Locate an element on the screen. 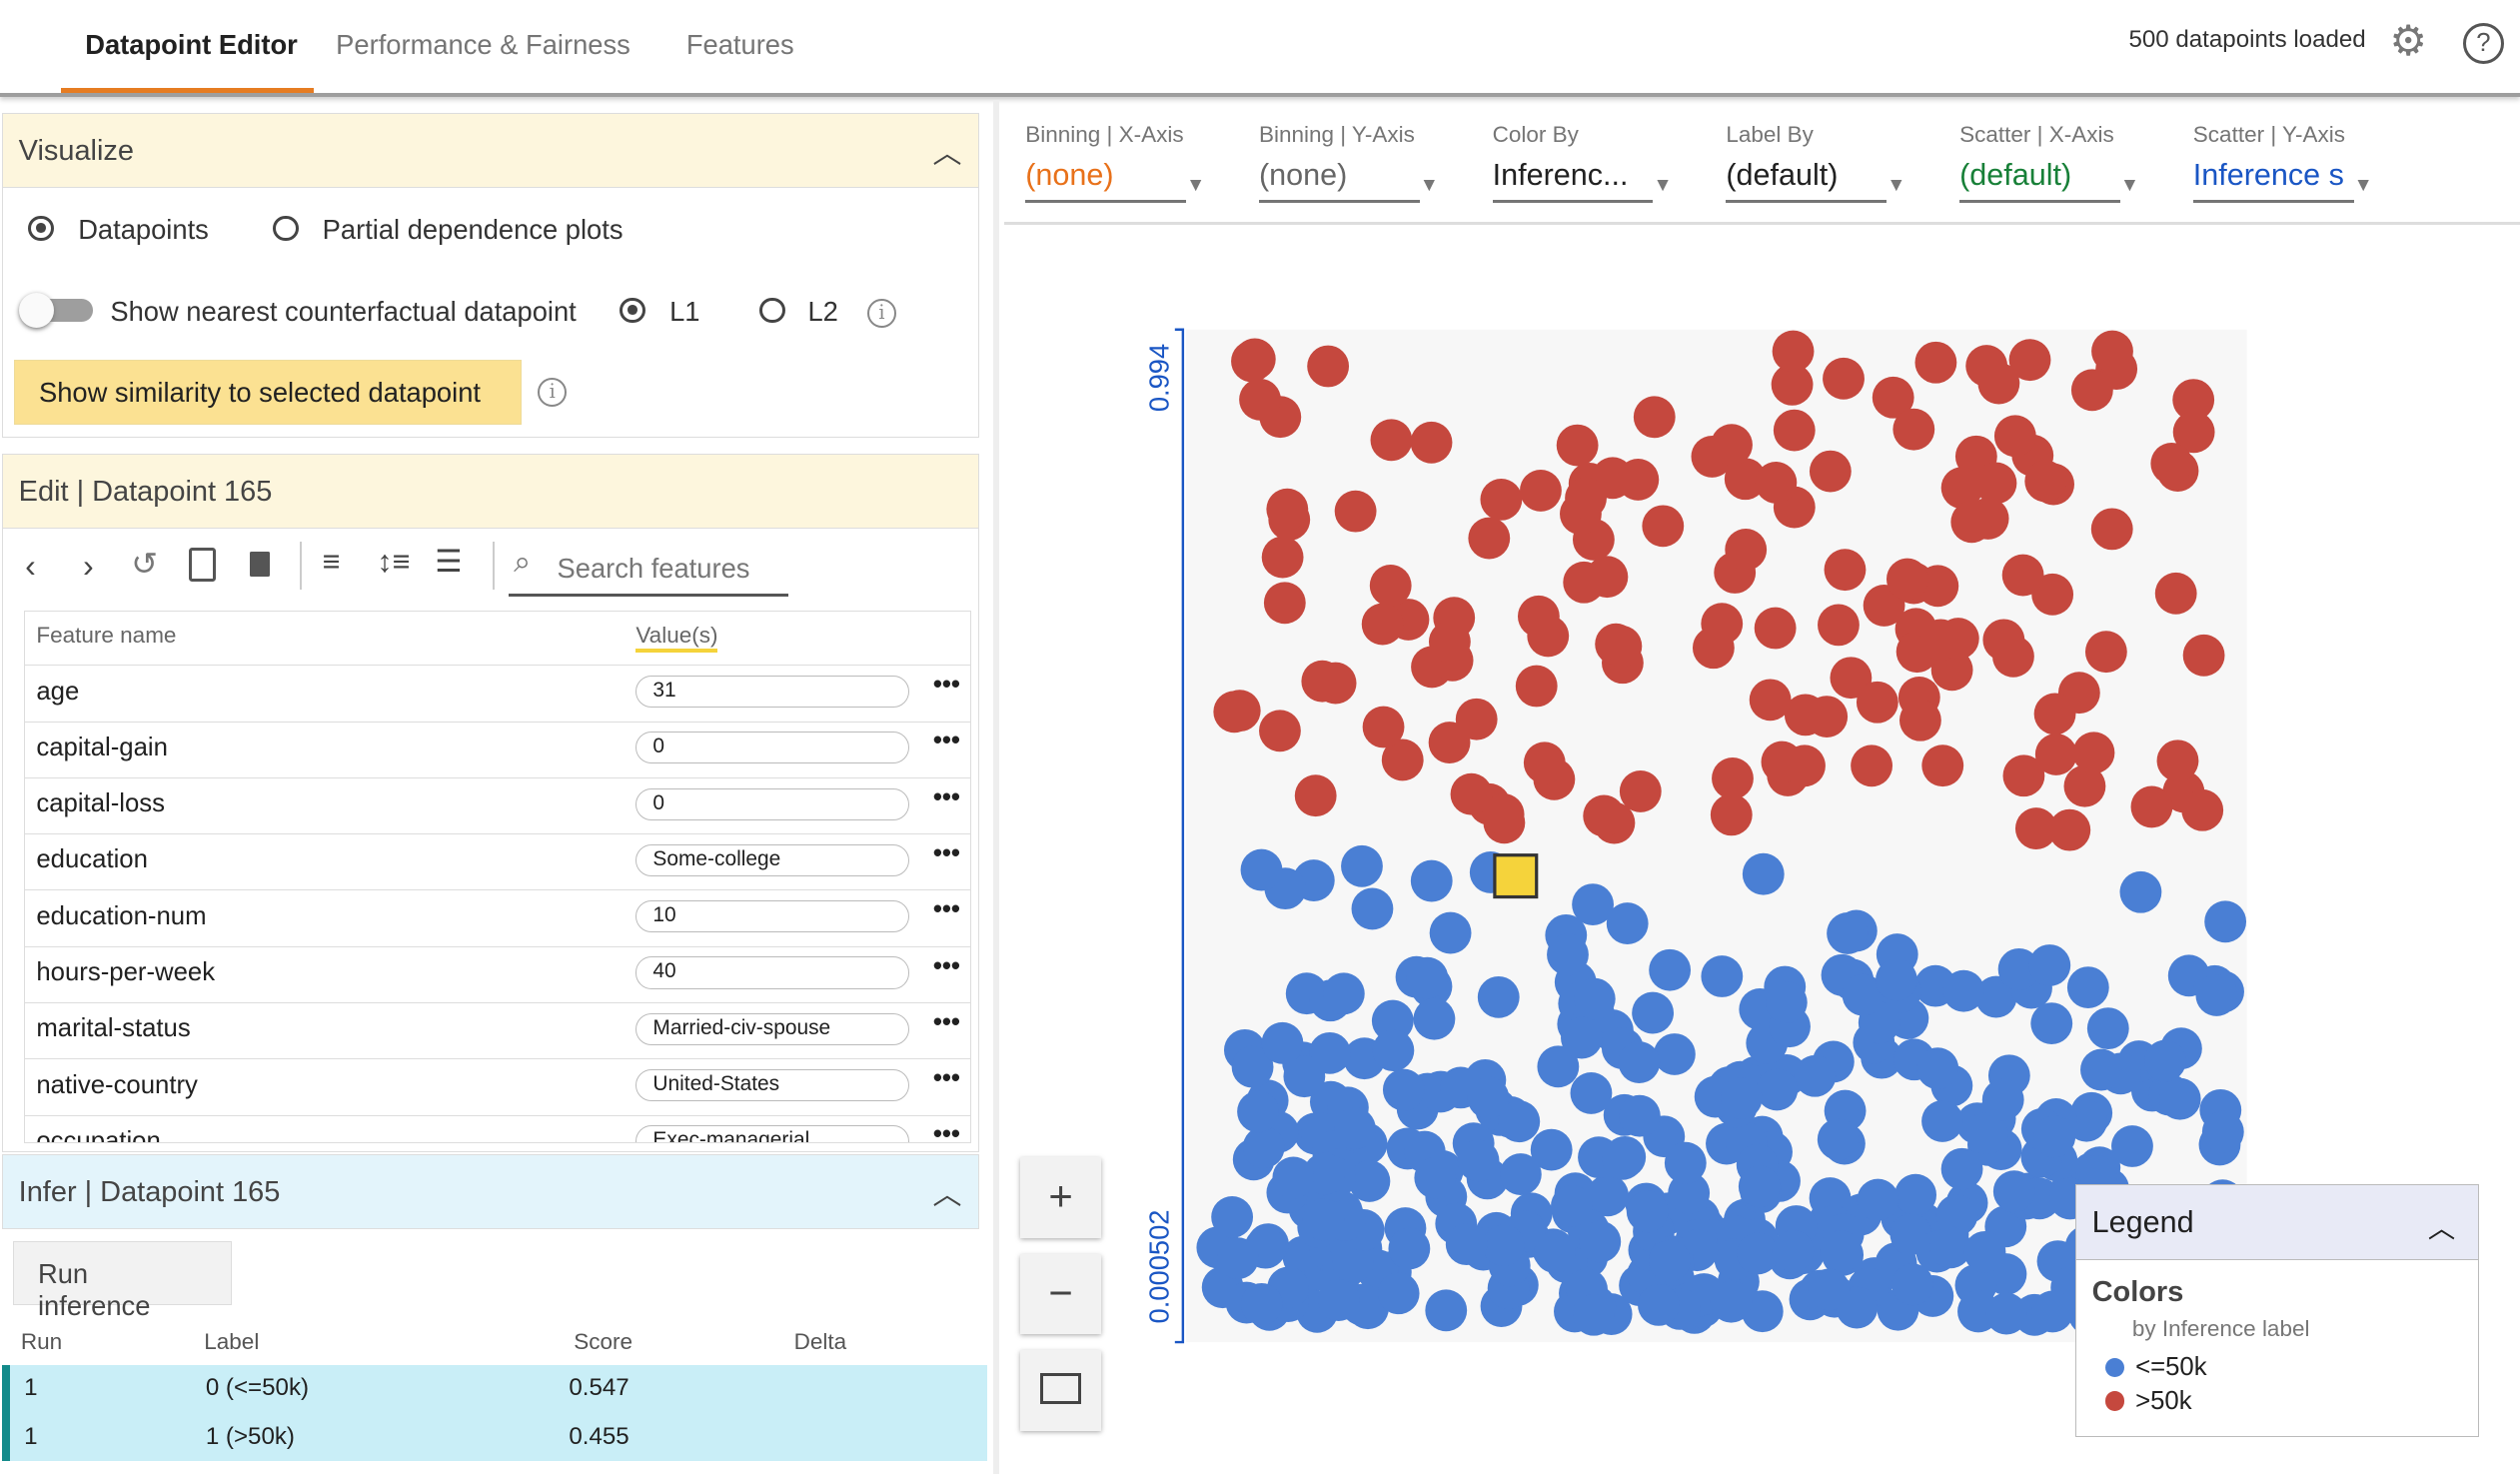 Image resolution: width=2520 pixels, height=1474 pixels. feature-value-input: United-States is located at coordinates (772, 1085).